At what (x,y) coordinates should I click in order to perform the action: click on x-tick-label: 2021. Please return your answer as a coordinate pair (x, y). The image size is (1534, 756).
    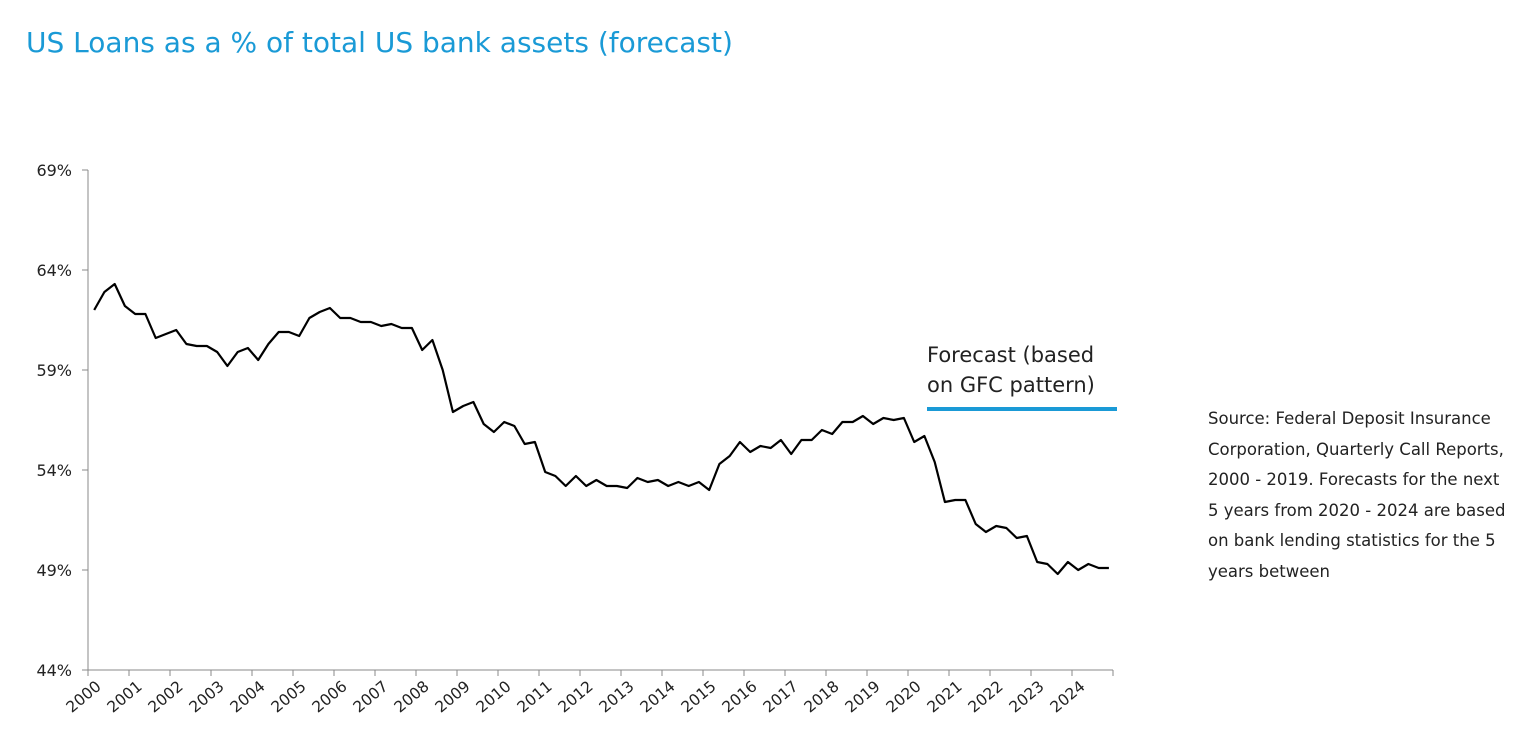
    Looking at the image, I should click on (945, 696).